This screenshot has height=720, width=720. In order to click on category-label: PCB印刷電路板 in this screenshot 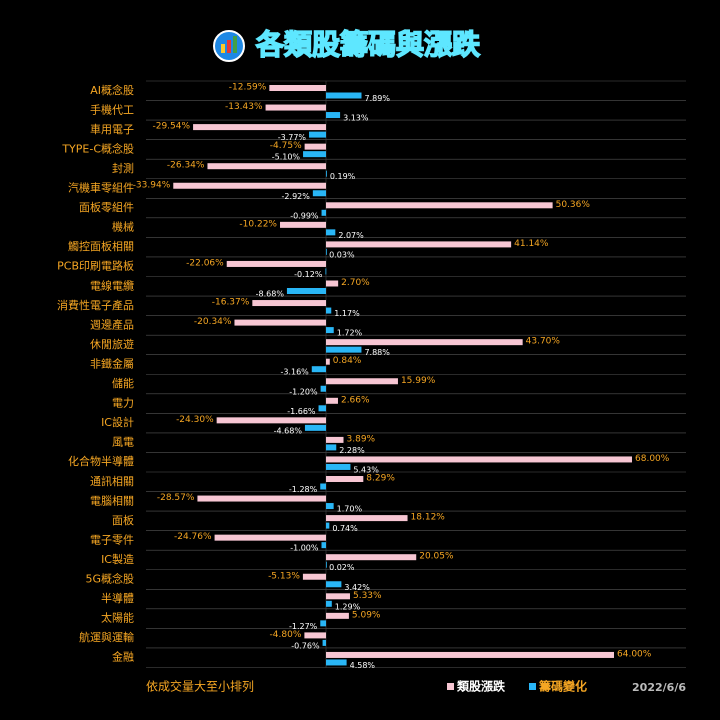, I will do `click(95, 266)`.